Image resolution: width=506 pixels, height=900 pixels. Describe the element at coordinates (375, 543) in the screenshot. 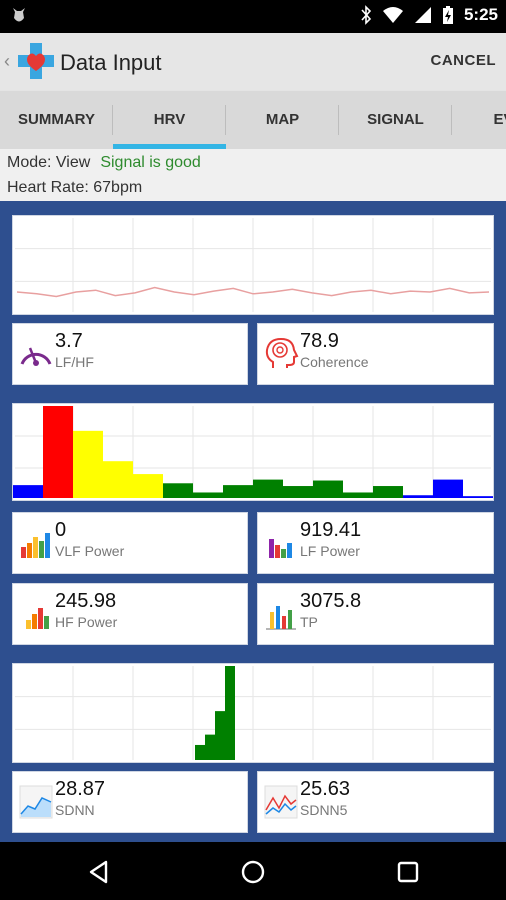

I see `metric-card-lf-power: 919.41 LF Power` at that location.